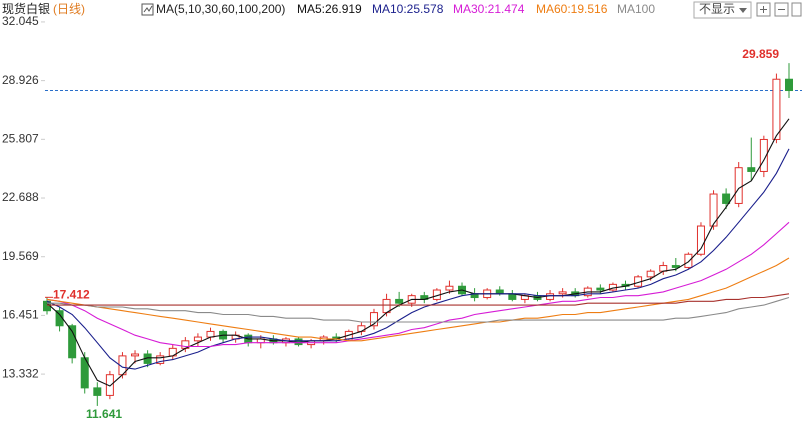 This screenshot has height=421, width=802. Describe the element at coordinates (636, 9) in the screenshot. I see `legend-entry: MA100` at that location.